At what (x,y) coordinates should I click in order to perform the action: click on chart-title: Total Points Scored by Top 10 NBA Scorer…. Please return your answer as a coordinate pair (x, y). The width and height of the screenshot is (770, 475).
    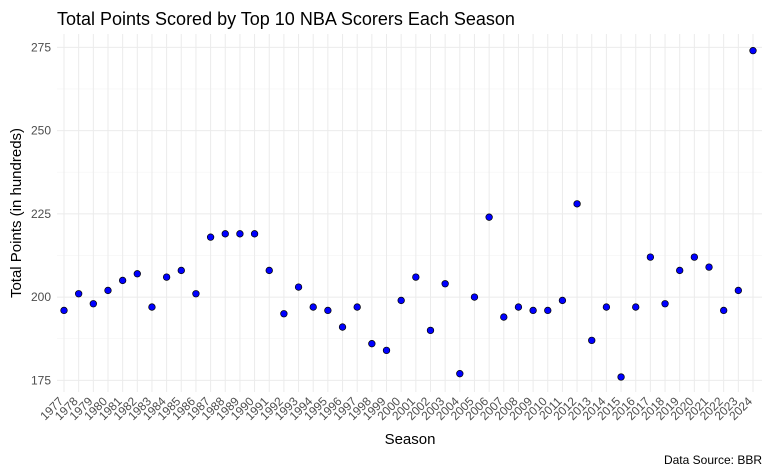
    Looking at the image, I should click on (286, 19).